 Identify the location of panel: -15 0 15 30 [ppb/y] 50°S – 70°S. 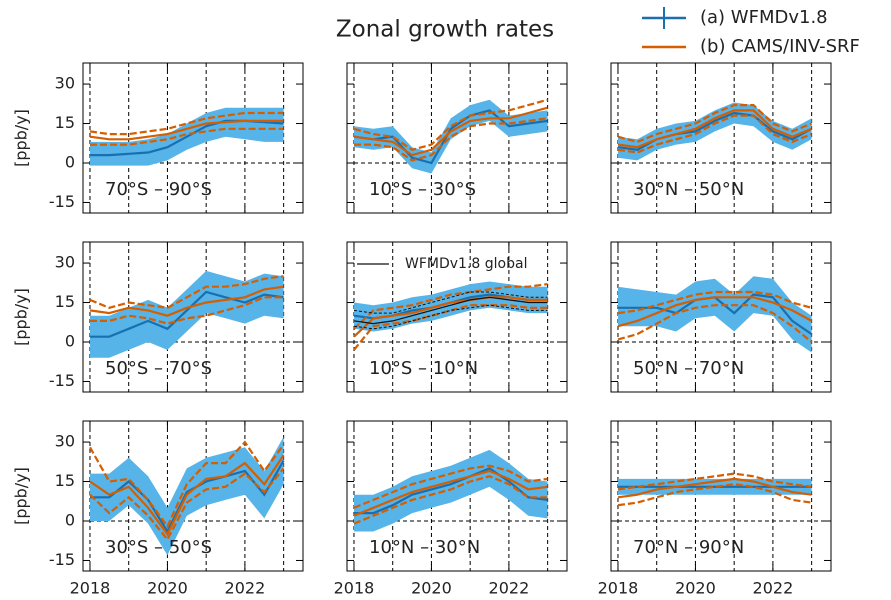
(158, 317).